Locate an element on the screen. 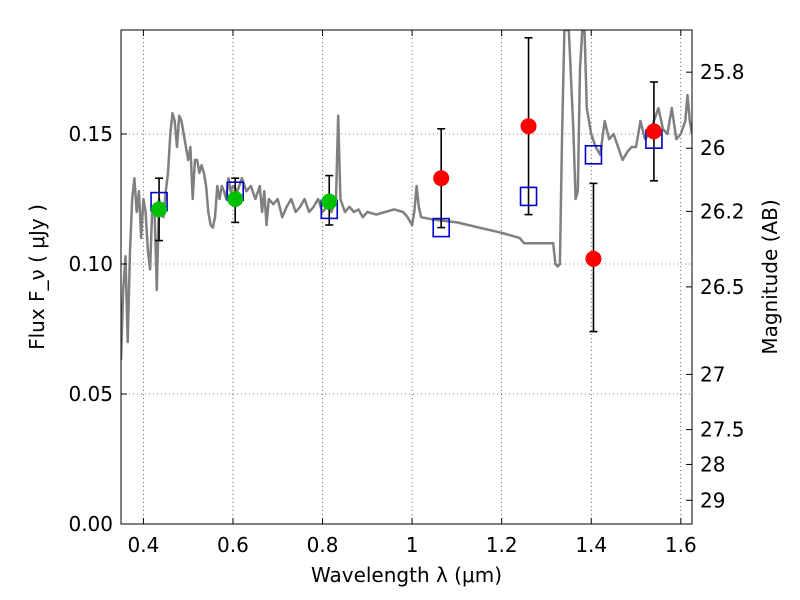  y2-tick-label: 28 is located at coordinates (712, 464).